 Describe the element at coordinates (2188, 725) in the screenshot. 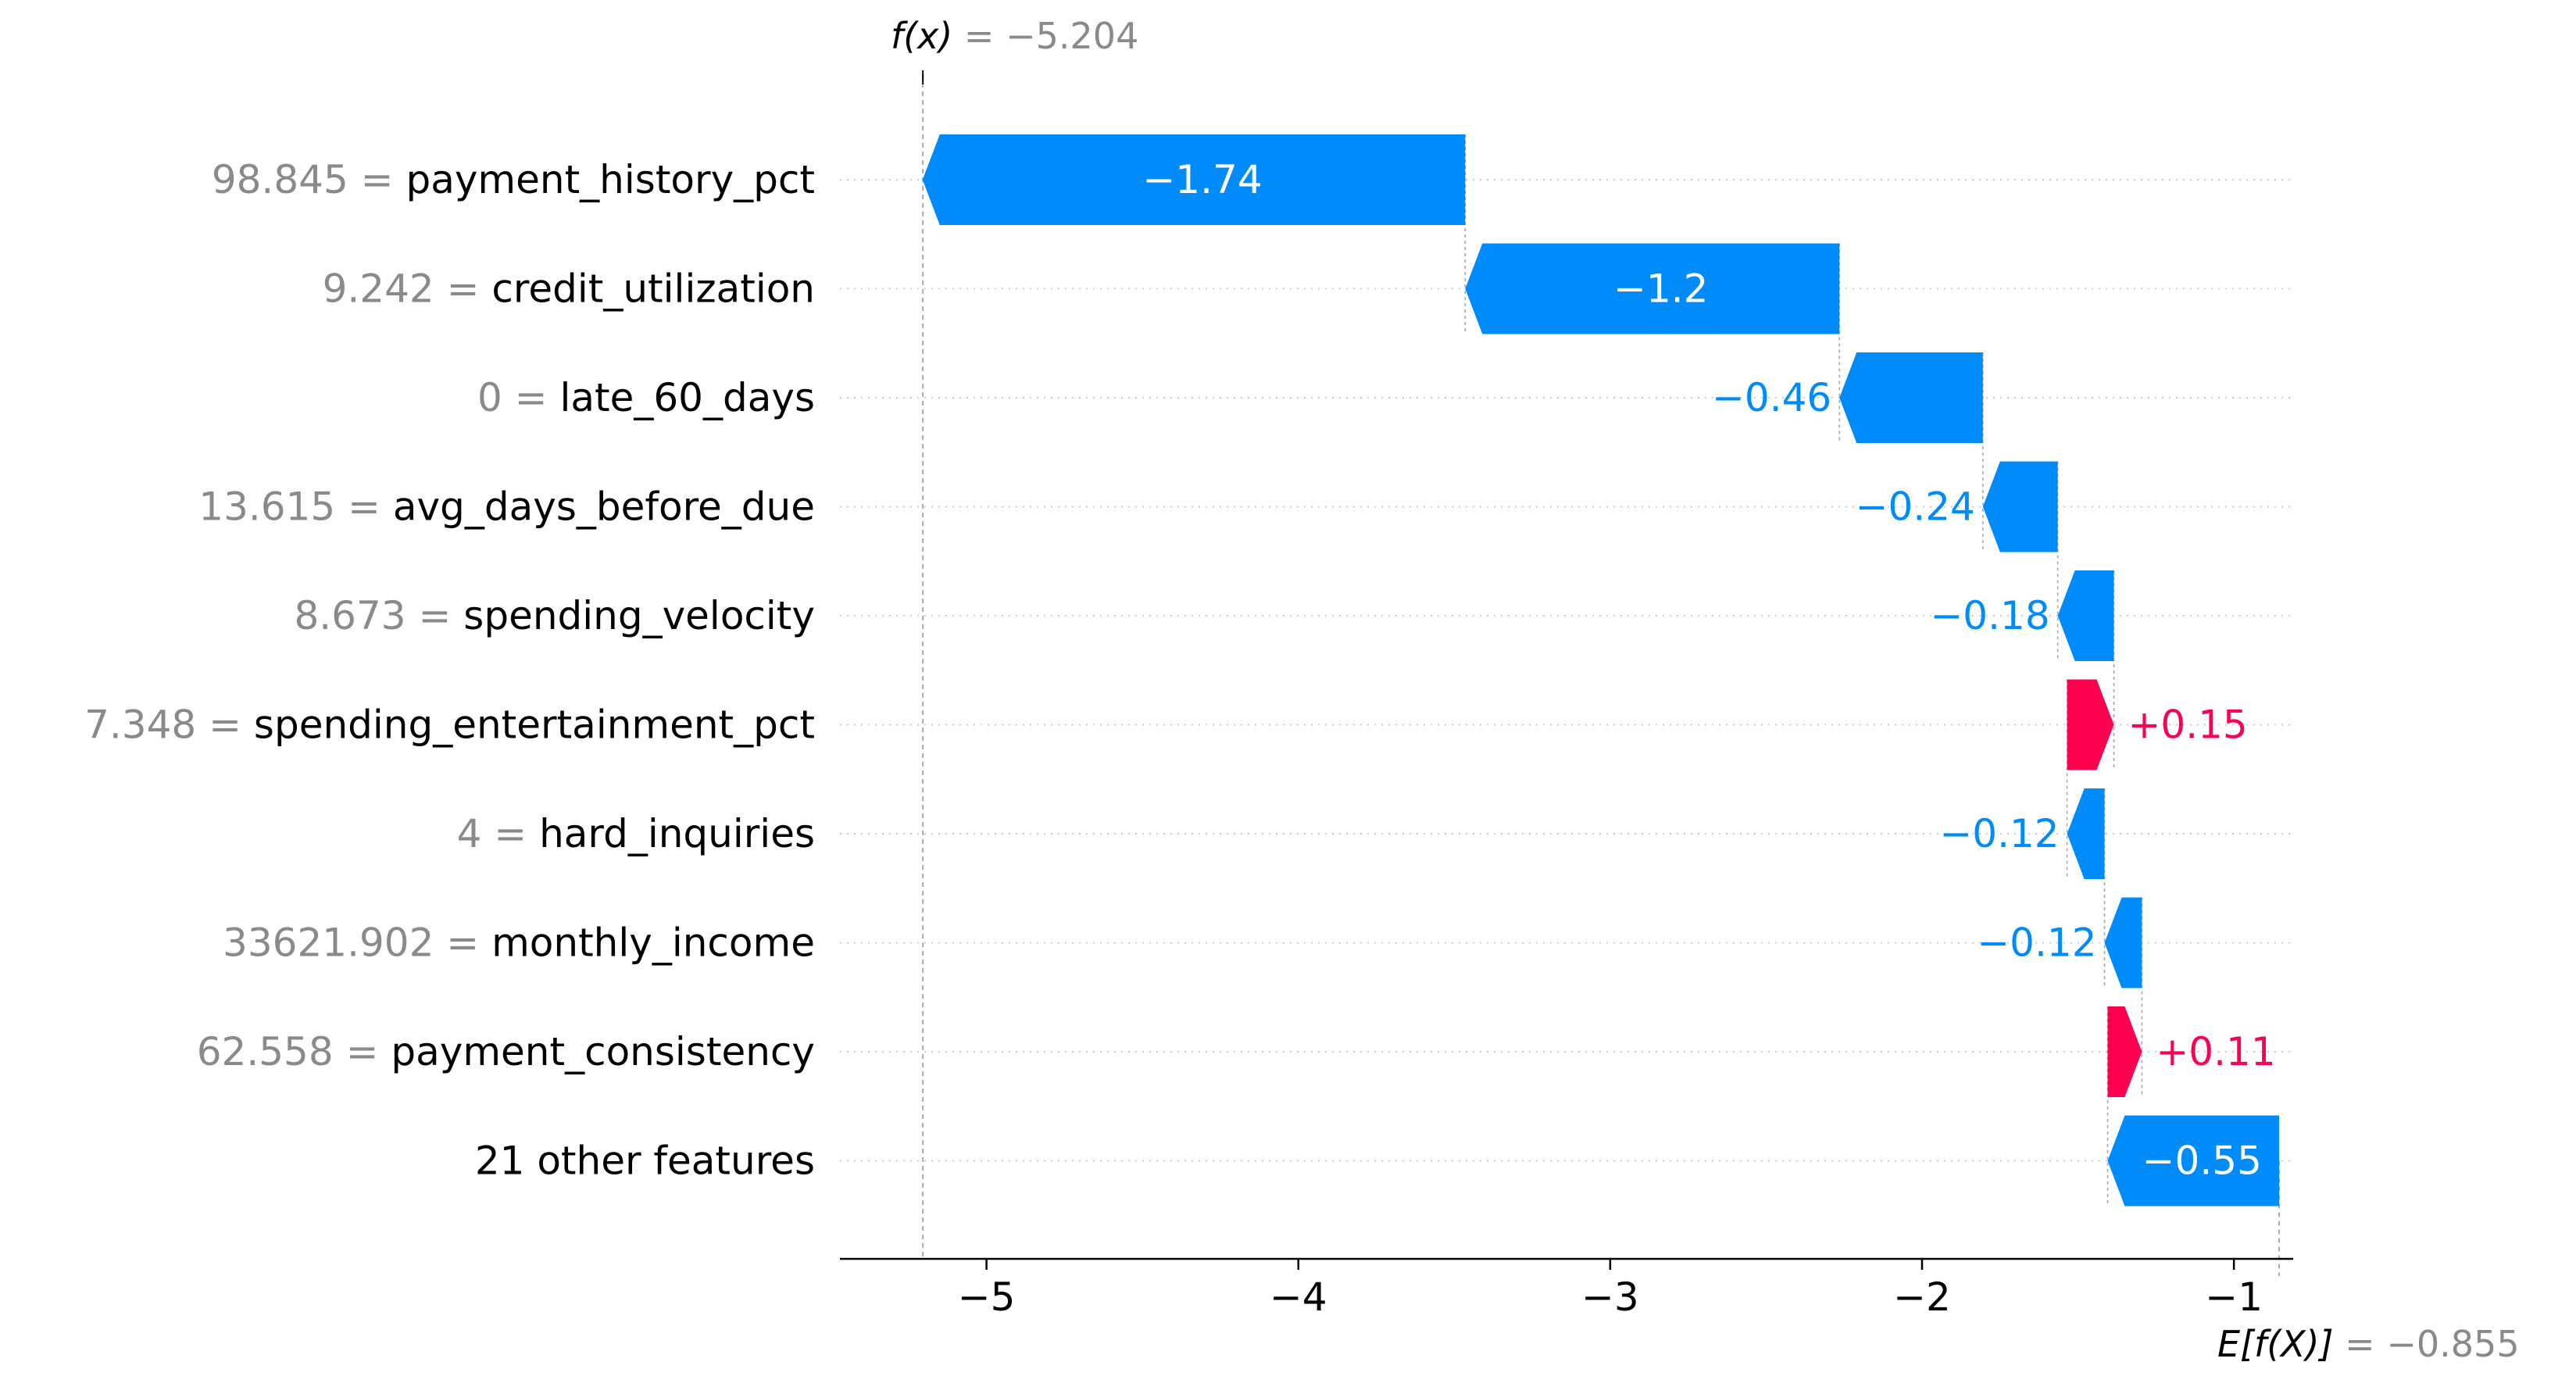

I see `bar-value-label: +0.15` at that location.